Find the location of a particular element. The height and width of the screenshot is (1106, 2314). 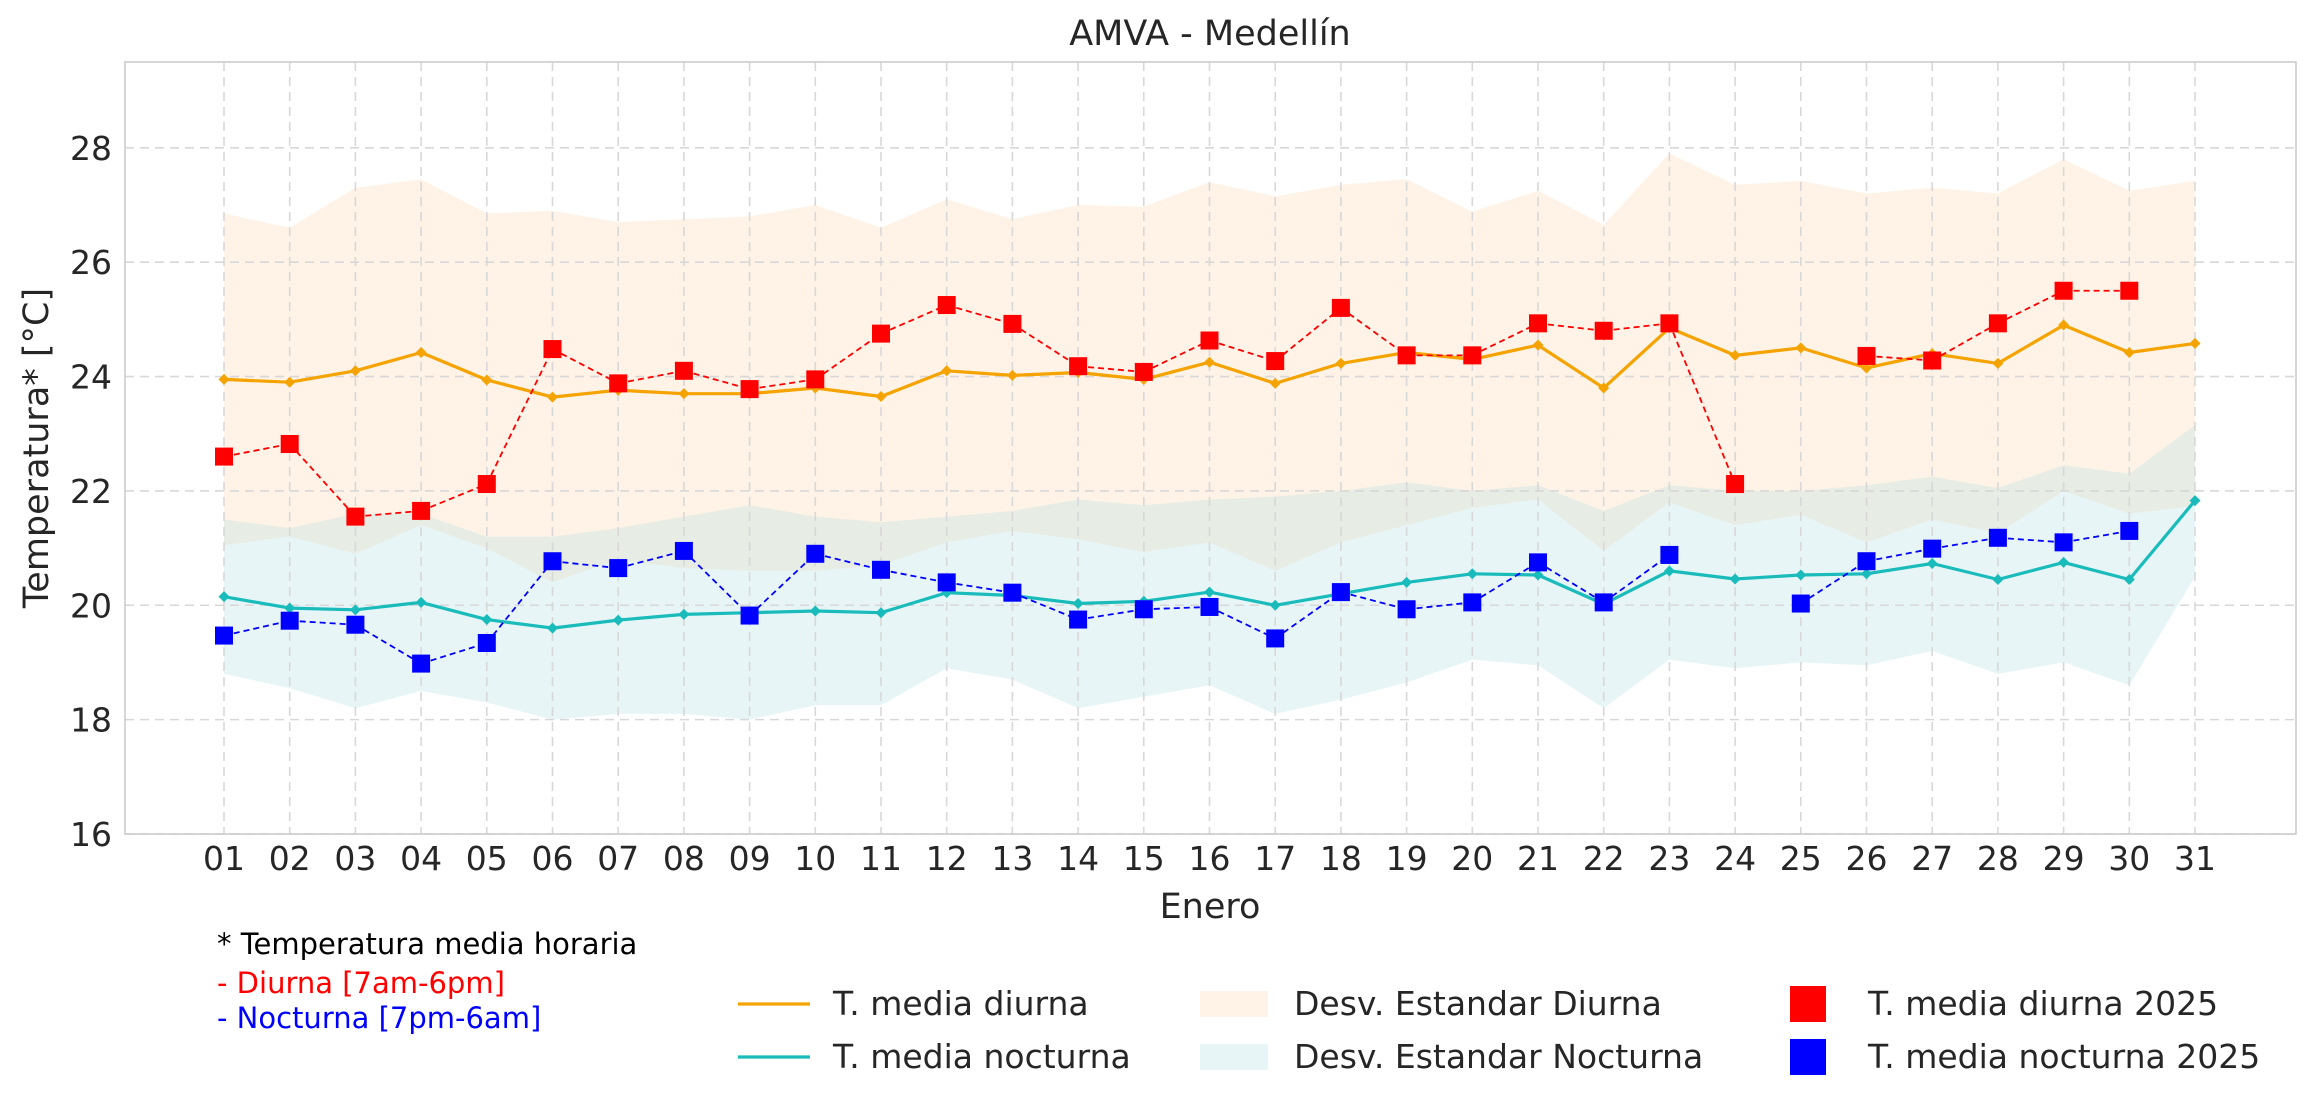

x-tick-label: 02 is located at coordinates (290, 858).